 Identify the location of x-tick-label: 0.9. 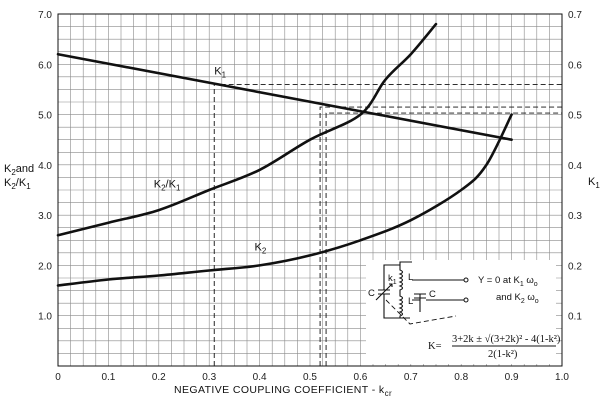
(512, 377).